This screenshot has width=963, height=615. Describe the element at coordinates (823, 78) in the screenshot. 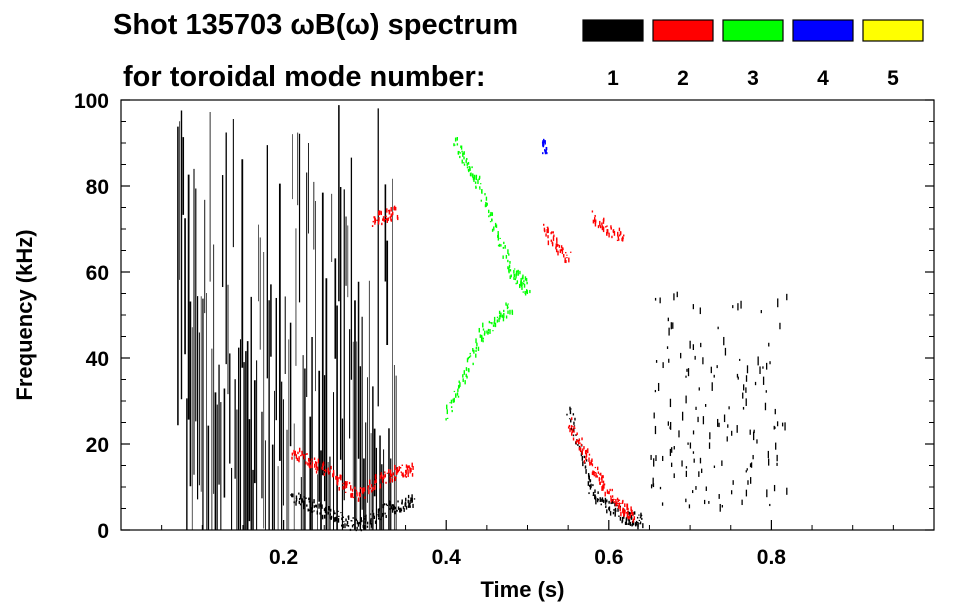

I see `legend-label-mode-4: 4` at that location.